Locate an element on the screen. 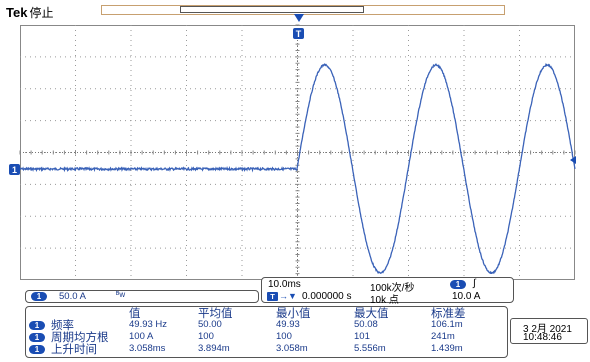  measurement-stddev: 1.439m is located at coordinates (447, 348).